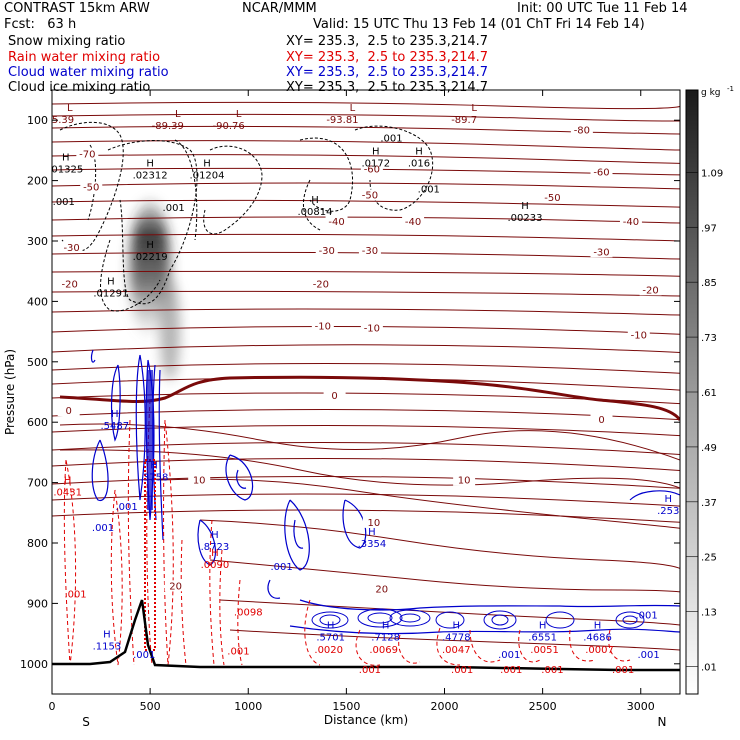 Image resolution: width=740 pixels, height=740 pixels. I want to click on high-value-label: .0090, so click(215, 565).